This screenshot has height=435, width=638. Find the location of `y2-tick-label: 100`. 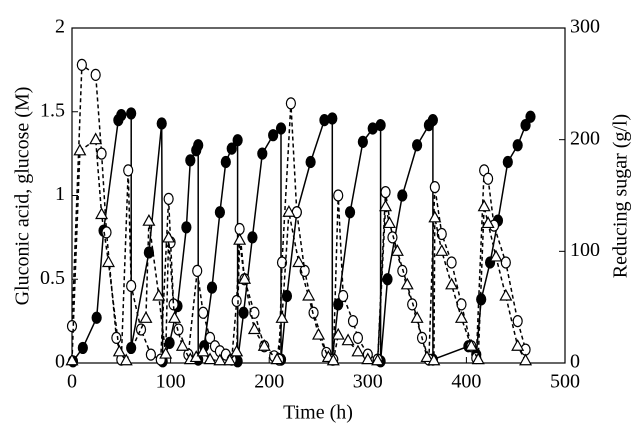

y2-tick-label: 100 is located at coordinates (585, 250).